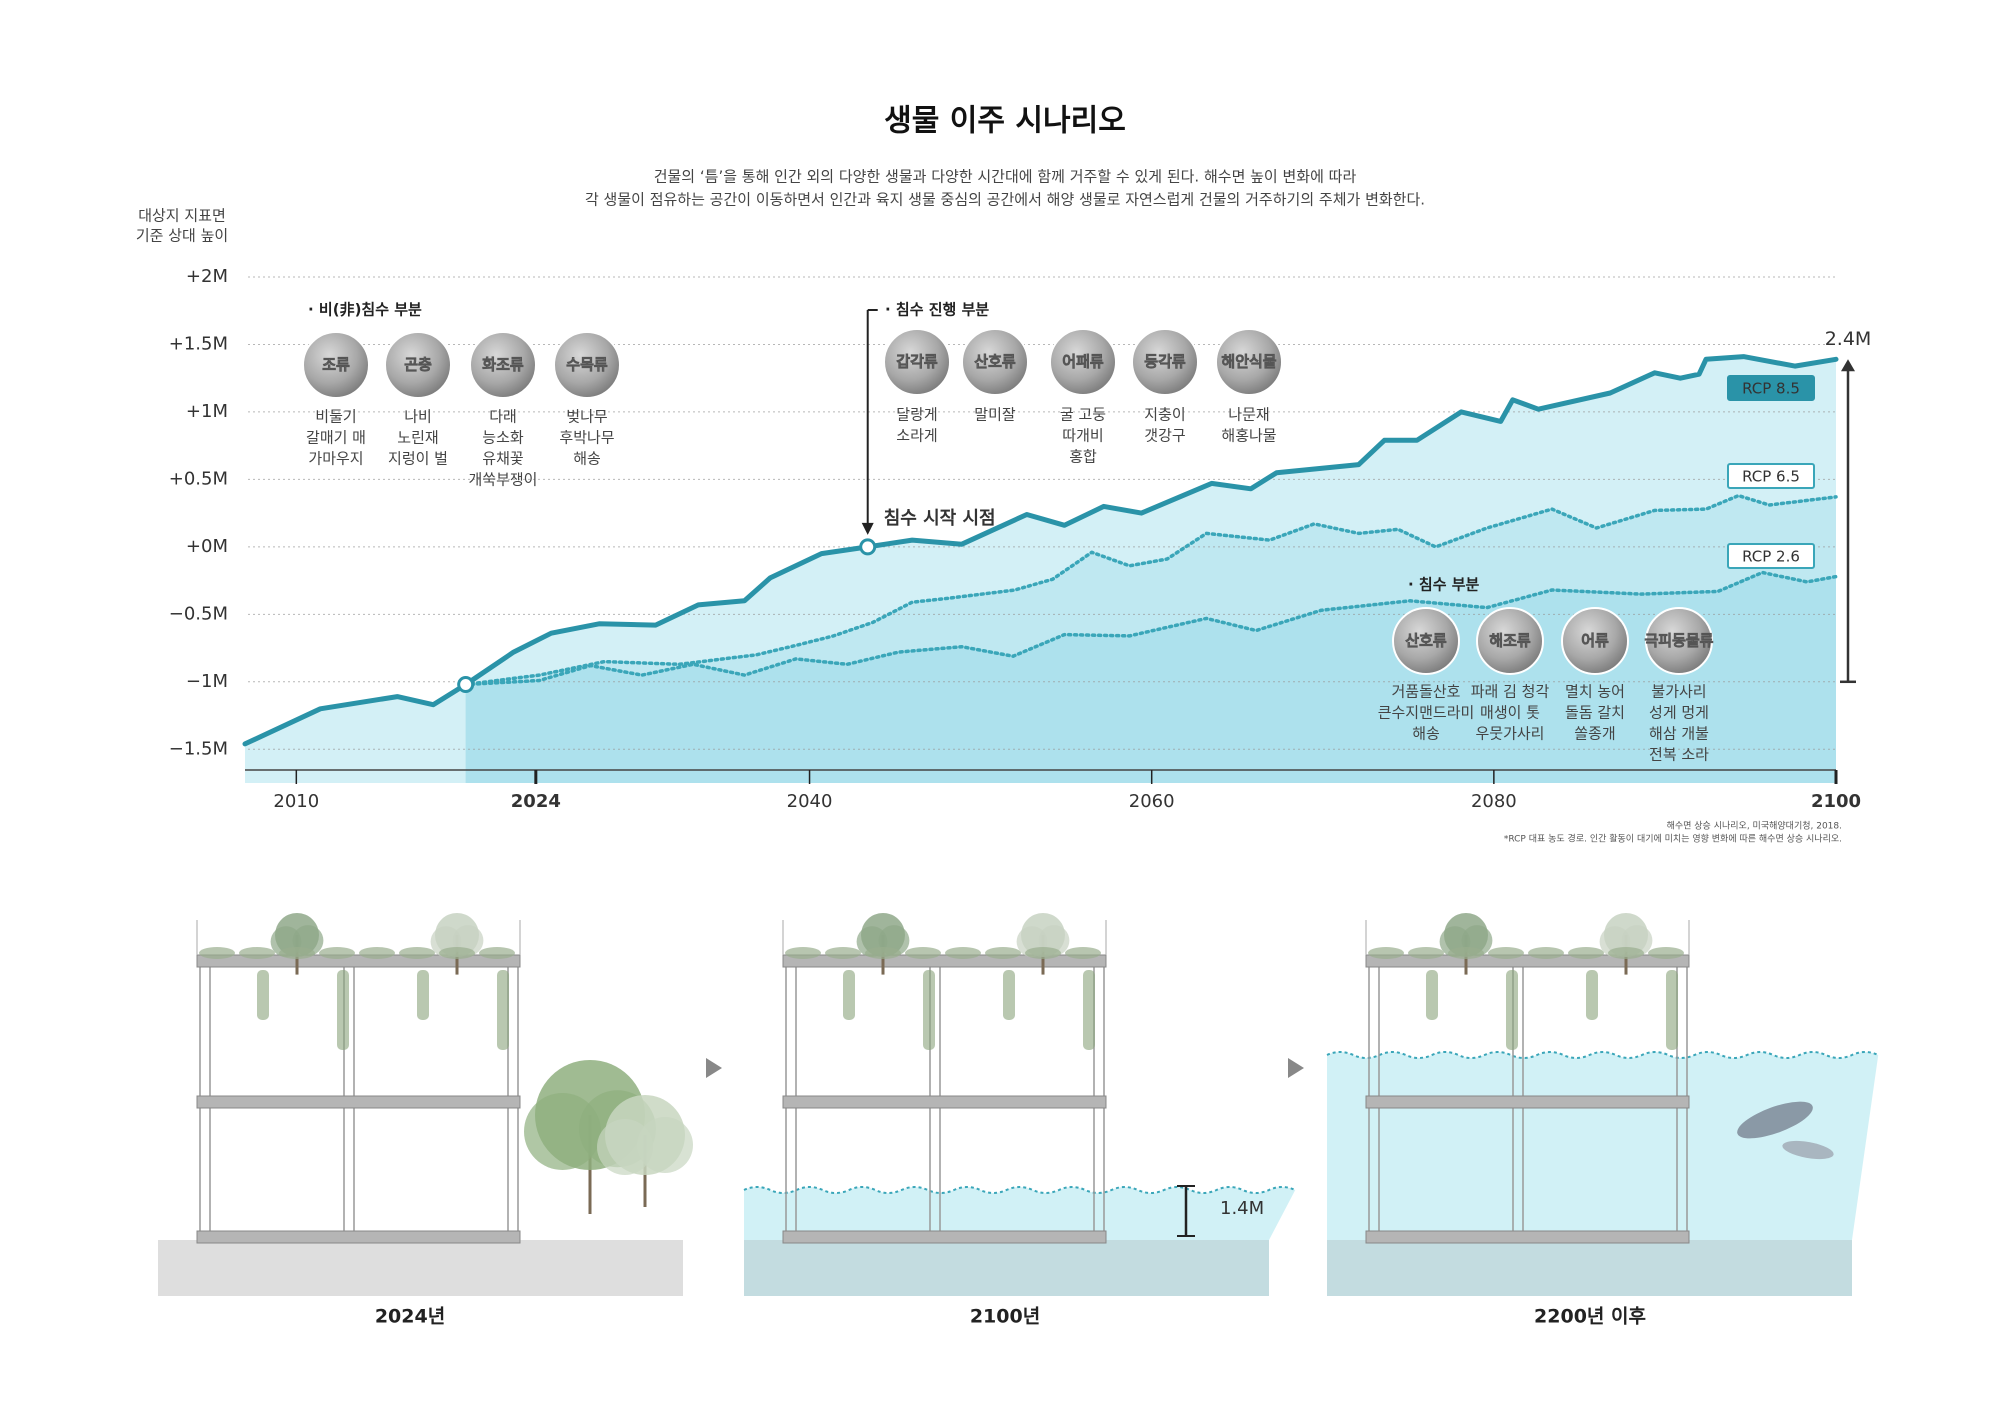  What do you see at coordinates (587, 417) in the screenshot?
I see `organism-example: 벚나무` at bounding box center [587, 417].